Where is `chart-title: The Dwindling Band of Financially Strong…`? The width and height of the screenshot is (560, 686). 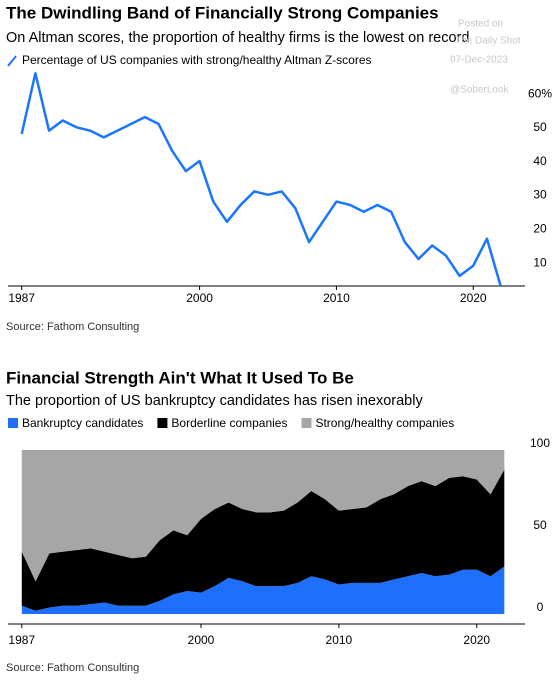 chart-title: The Dwindling Band of Financially Strong… is located at coordinates (222, 12).